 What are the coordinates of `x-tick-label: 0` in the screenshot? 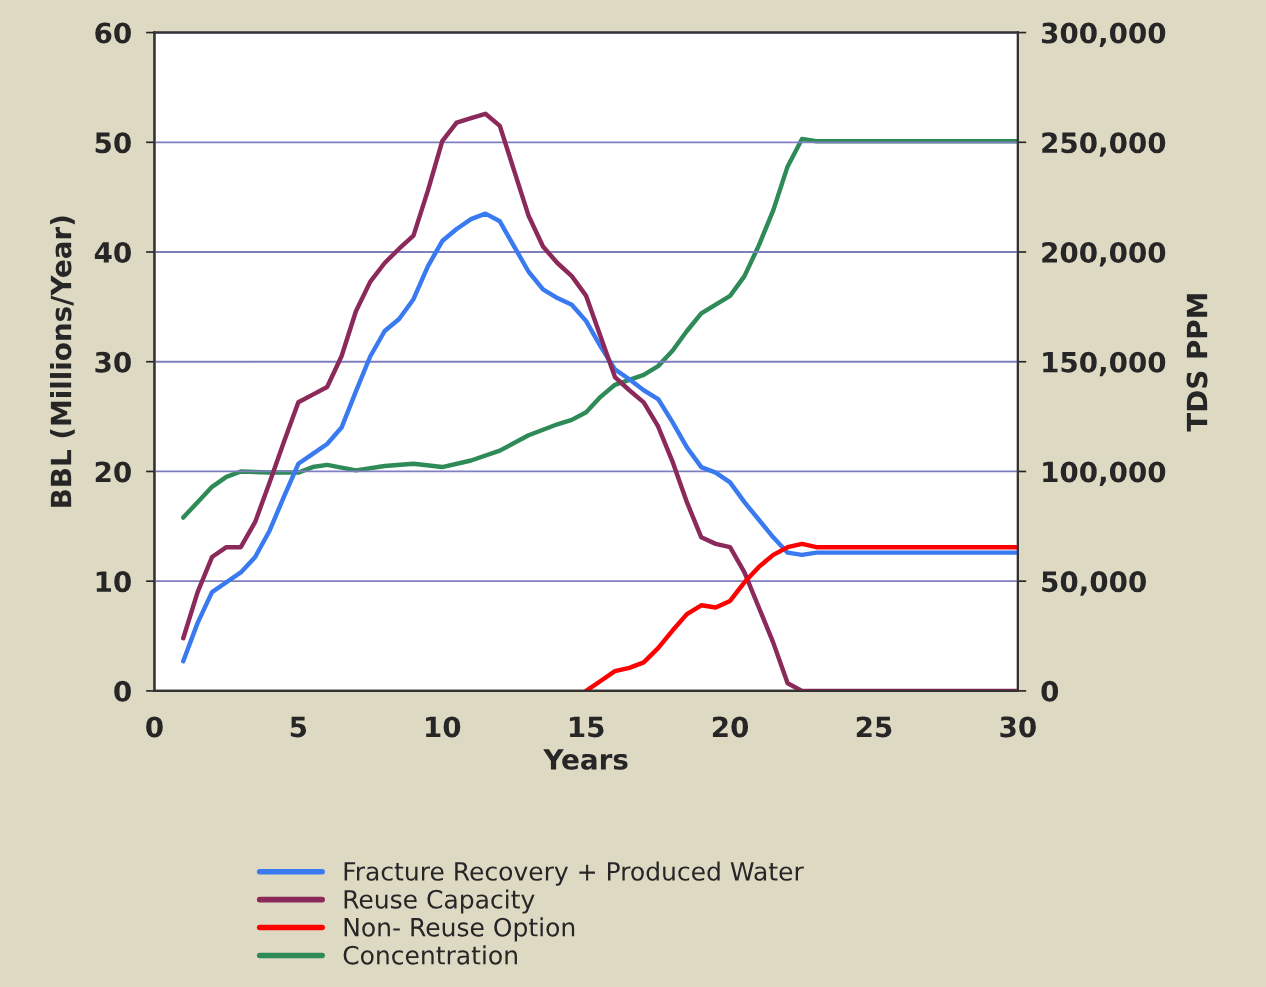 It's located at (154, 727).